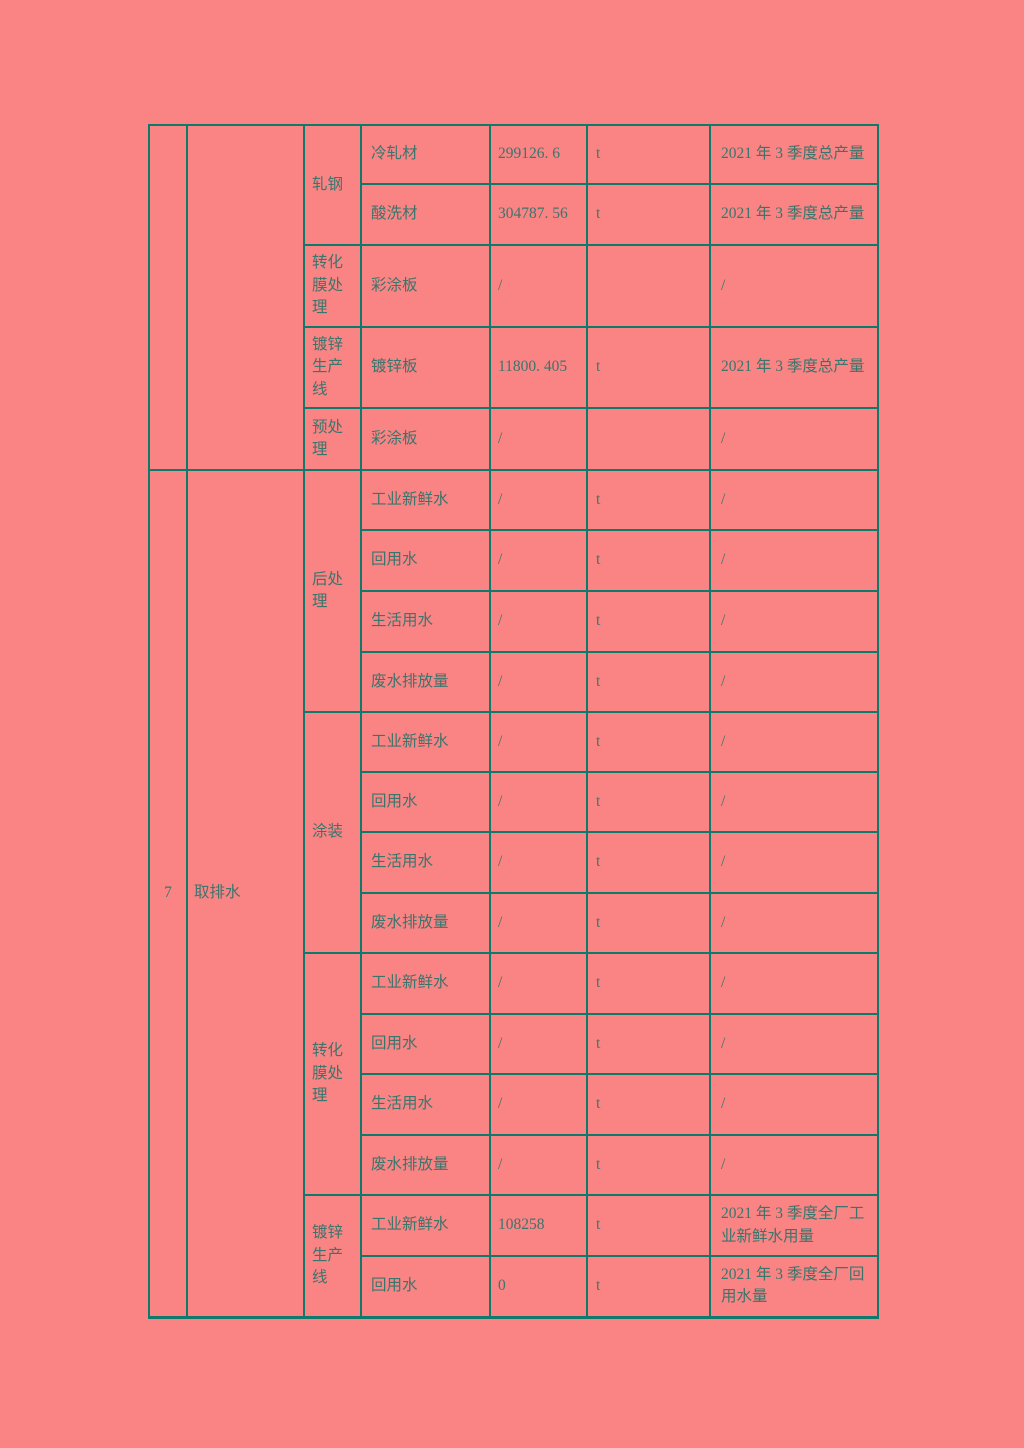 The width and height of the screenshot is (1024, 1448). Describe the element at coordinates (332, 832) in the screenshot. I see `group-label-cell: 涂装` at that location.